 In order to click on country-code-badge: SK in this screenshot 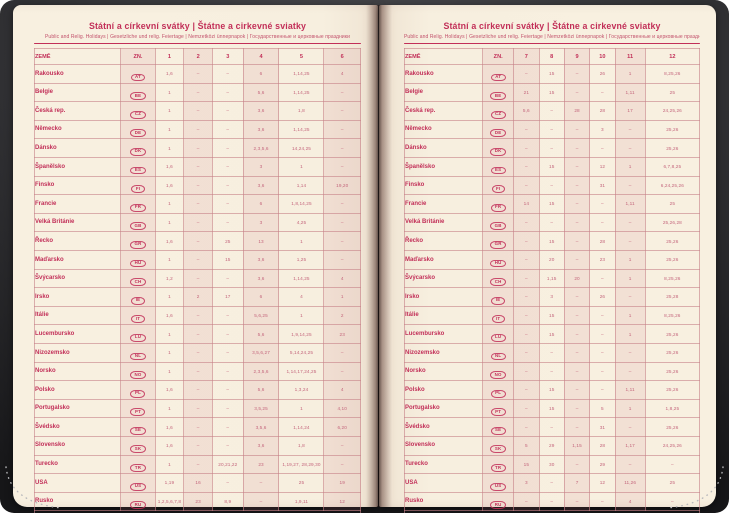, I will do `click(498, 449)`.